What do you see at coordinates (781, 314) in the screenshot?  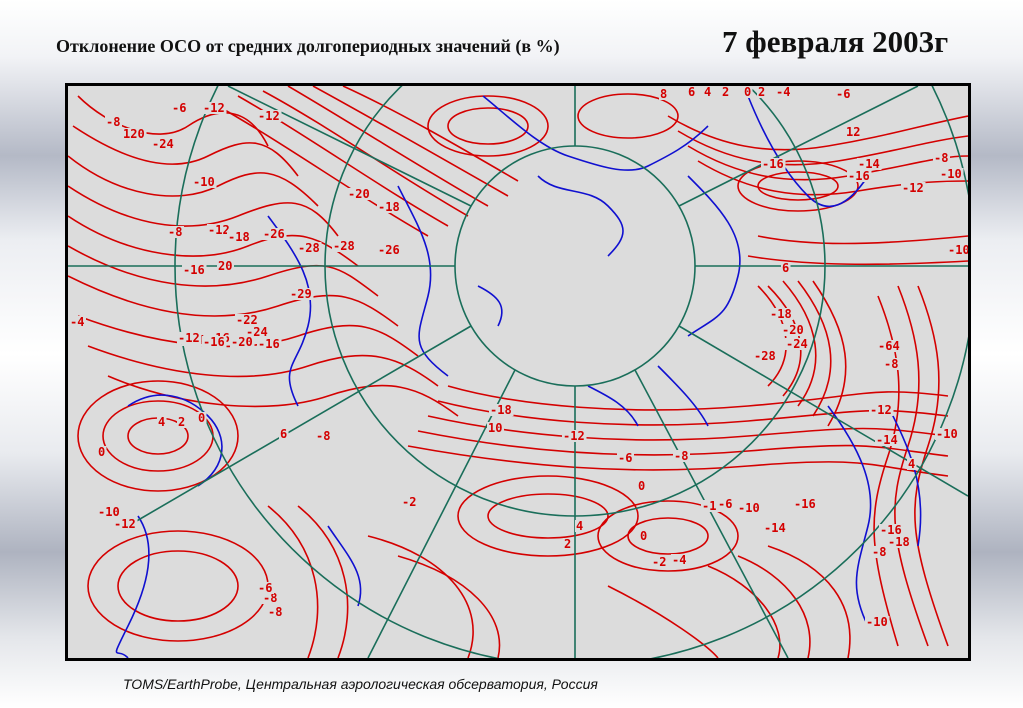 I see `contour-label: -18` at bounding box center [781, 314].